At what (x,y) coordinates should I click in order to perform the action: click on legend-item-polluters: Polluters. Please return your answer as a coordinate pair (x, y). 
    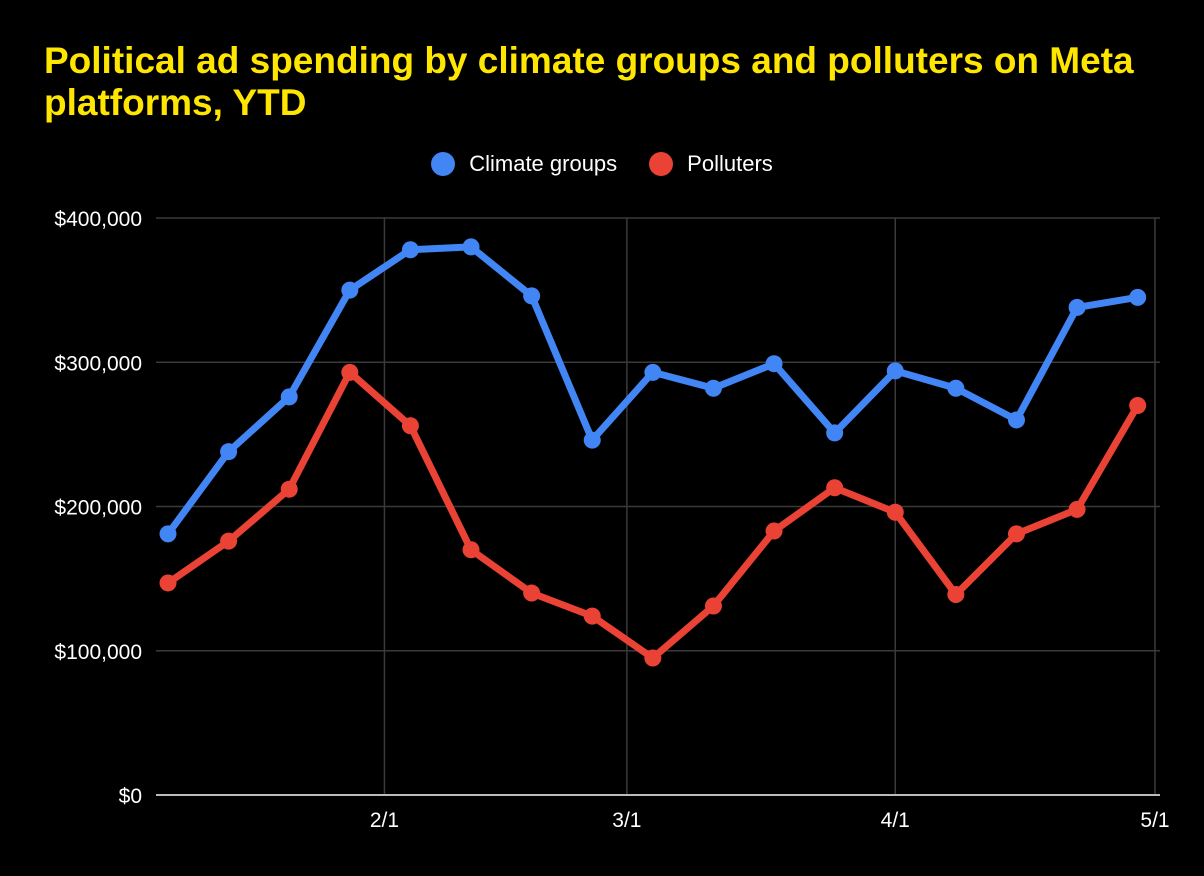
    Looking at the image, I should click on (711, 164).